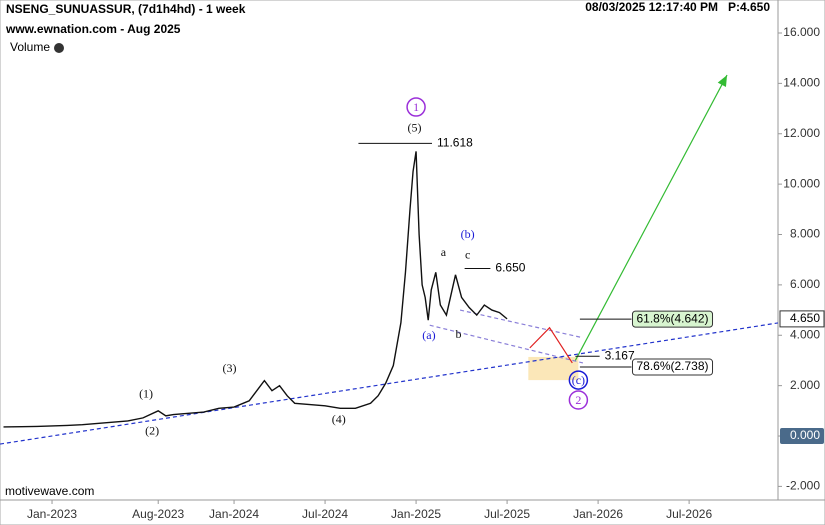 The width and height of the screenshot is (825, 525). Describe the element at coordinates (805, 435) in the screenshot. I see `y-tick-label: 0.000` at that location.